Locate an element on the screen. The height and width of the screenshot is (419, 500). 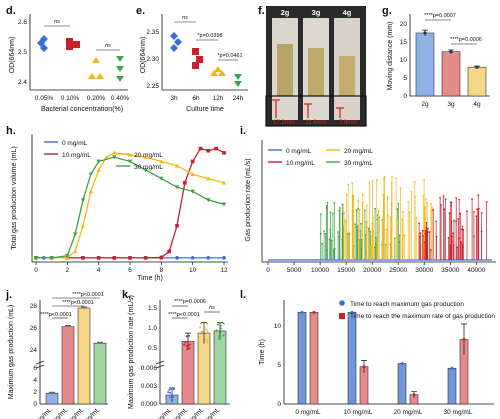
panel-k-xtick: 0 mg/mL is located at coordinates (162, 412).